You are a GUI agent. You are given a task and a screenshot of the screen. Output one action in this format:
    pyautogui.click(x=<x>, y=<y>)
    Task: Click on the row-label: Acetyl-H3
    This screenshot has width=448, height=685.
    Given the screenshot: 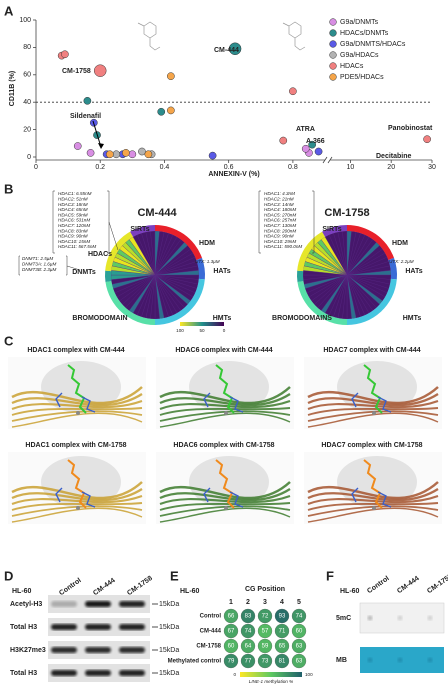 What is the action you would take?
    pyautogui.click(x=26, y=604)
    